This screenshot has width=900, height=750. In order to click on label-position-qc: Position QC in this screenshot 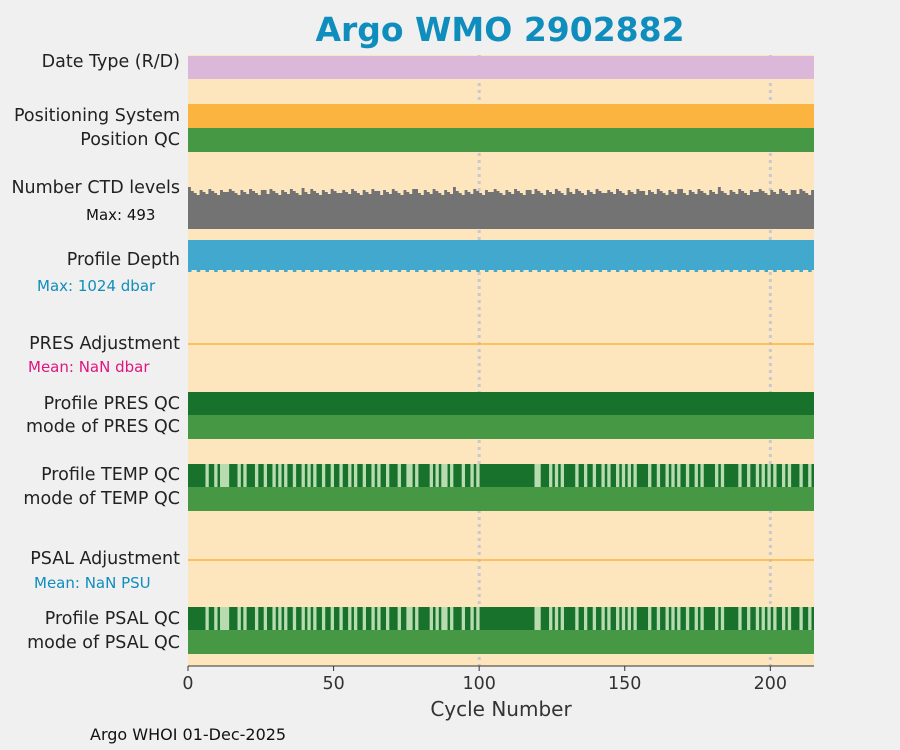, I will do `click(130, 140)`.